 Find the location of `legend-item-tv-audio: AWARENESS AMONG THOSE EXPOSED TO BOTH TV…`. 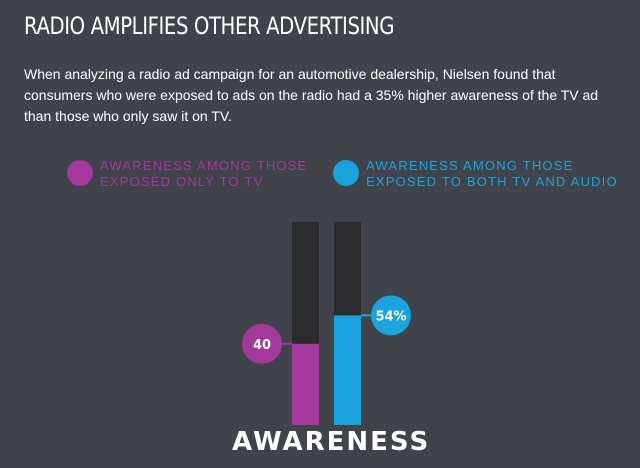

legend-item-tv-audio: AWARENESS AMONG THOSE EXPOSED TO BOTH TV… is located at coordinates (479, 174).